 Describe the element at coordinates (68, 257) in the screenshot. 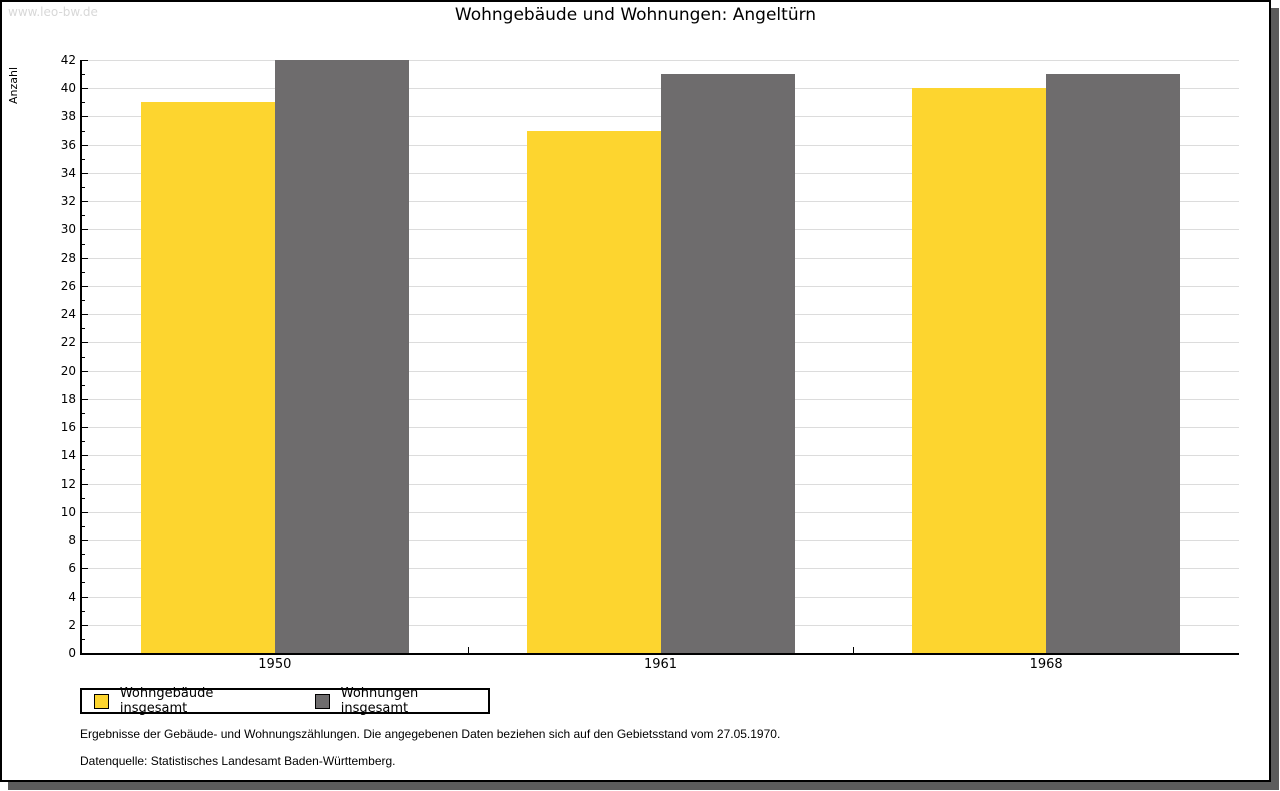

I see `y-tick-label: 28` at that location.